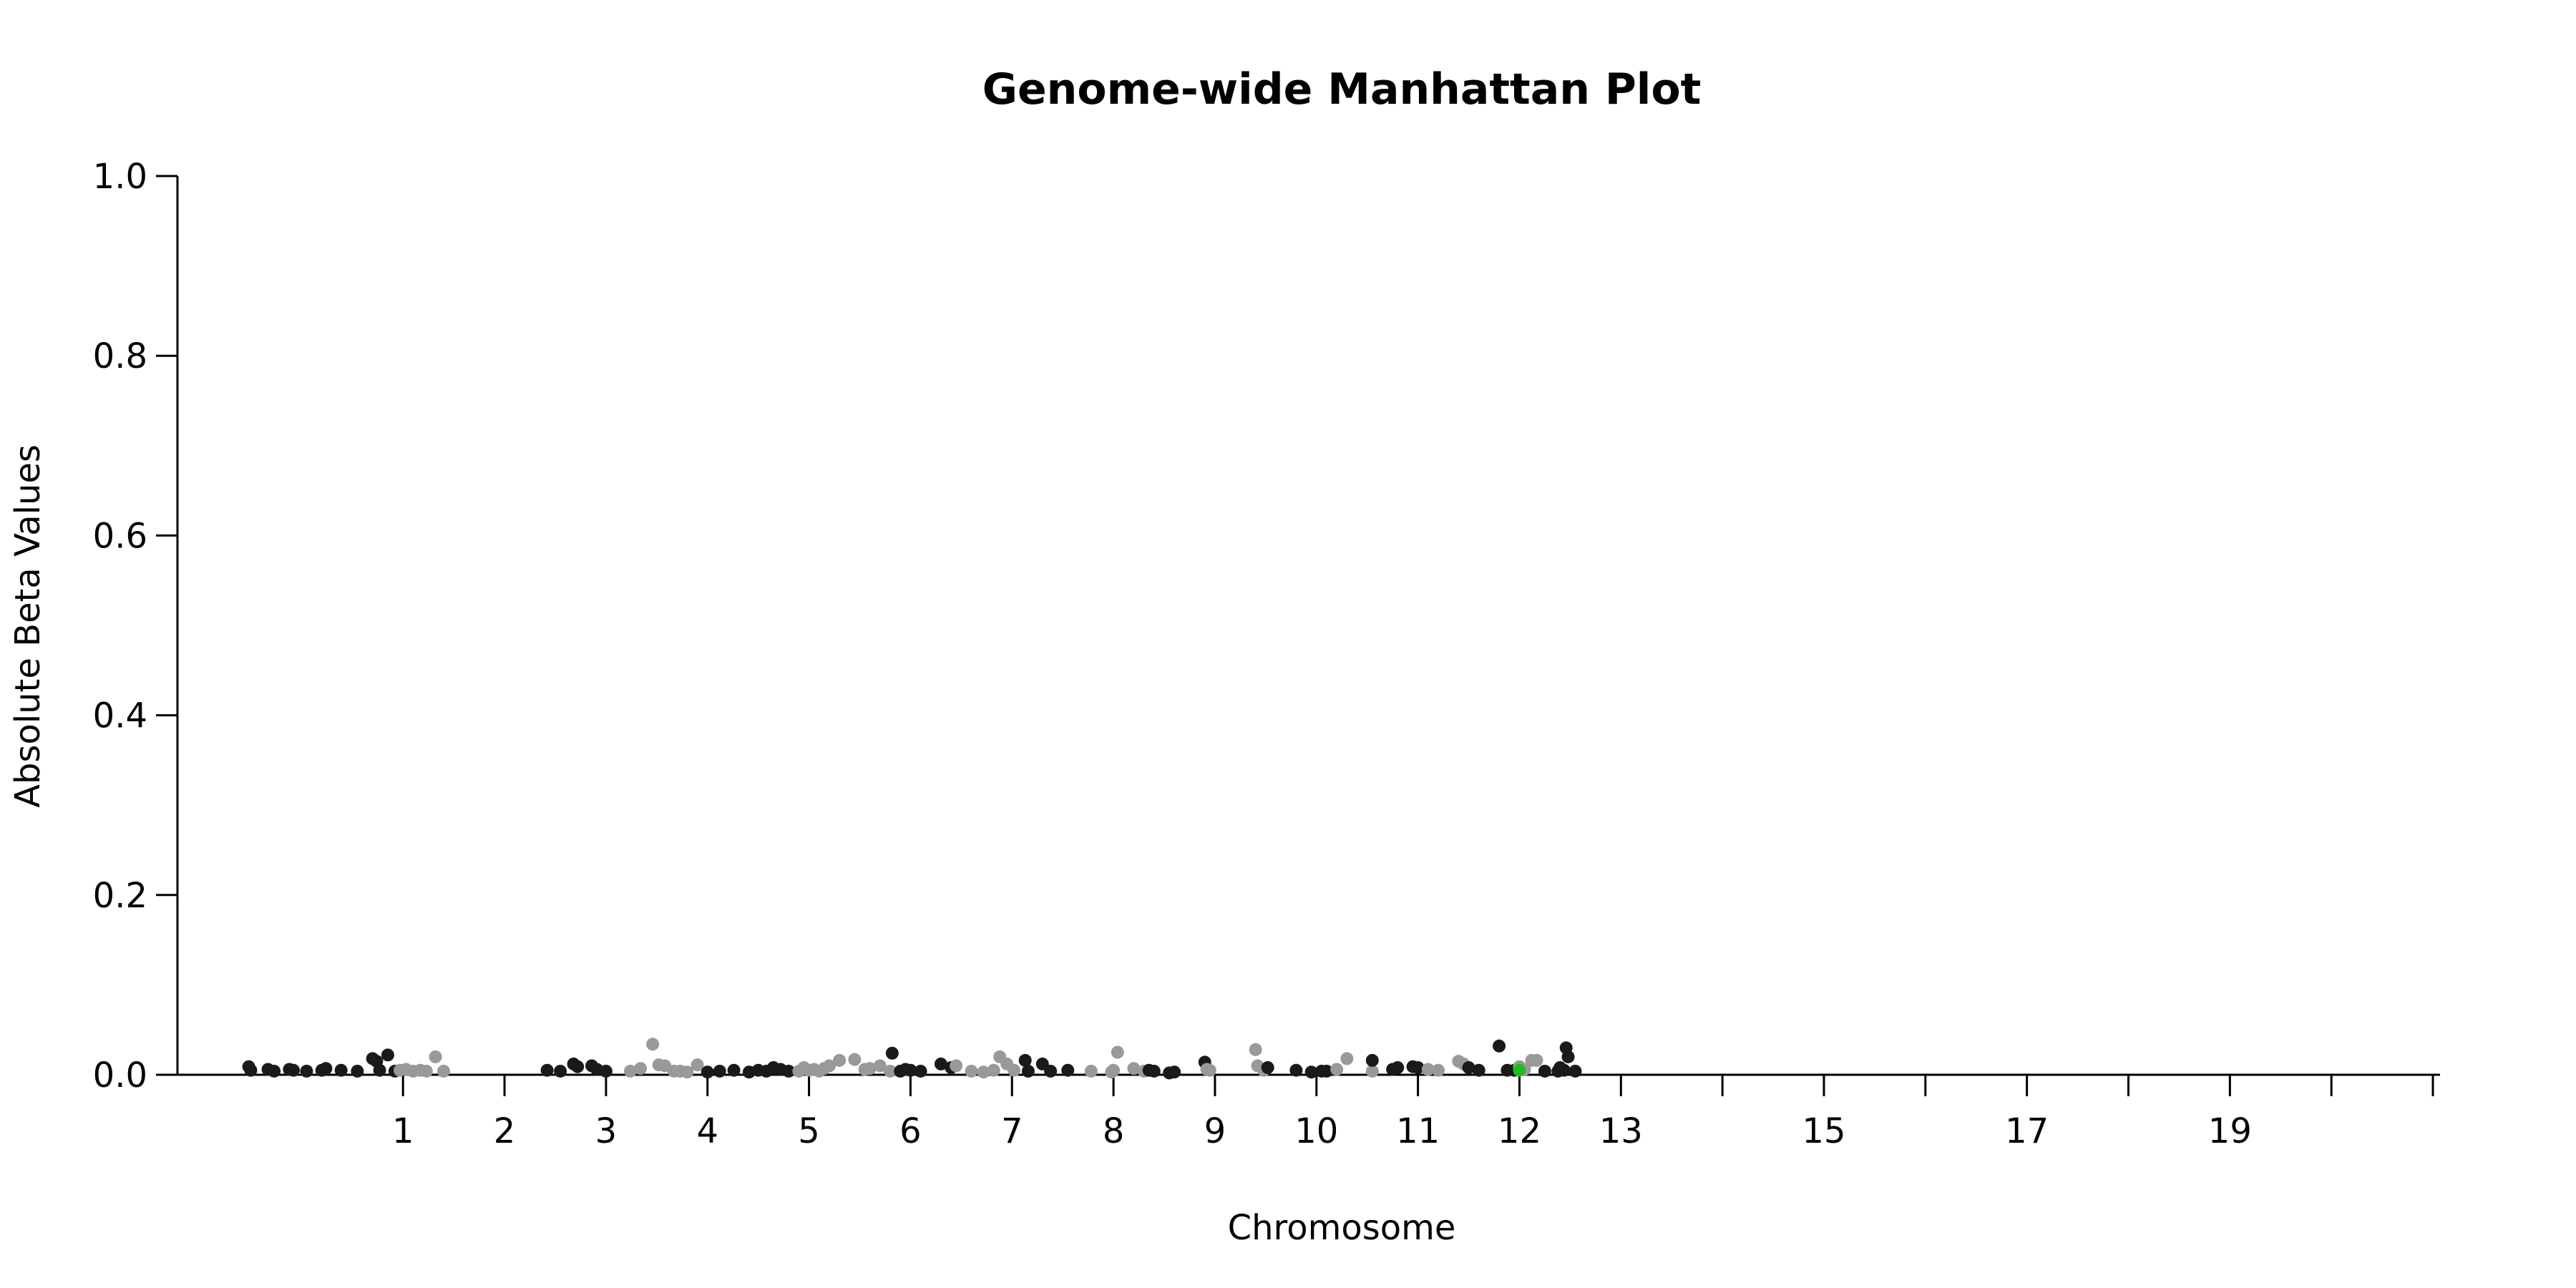 This screenshot has width=2576, height=1288. What do you see at coordinates (1342, 1228) in the screenshot?
I see `x-axis-label: Chromosome` at bounding box center [1342, 1228].